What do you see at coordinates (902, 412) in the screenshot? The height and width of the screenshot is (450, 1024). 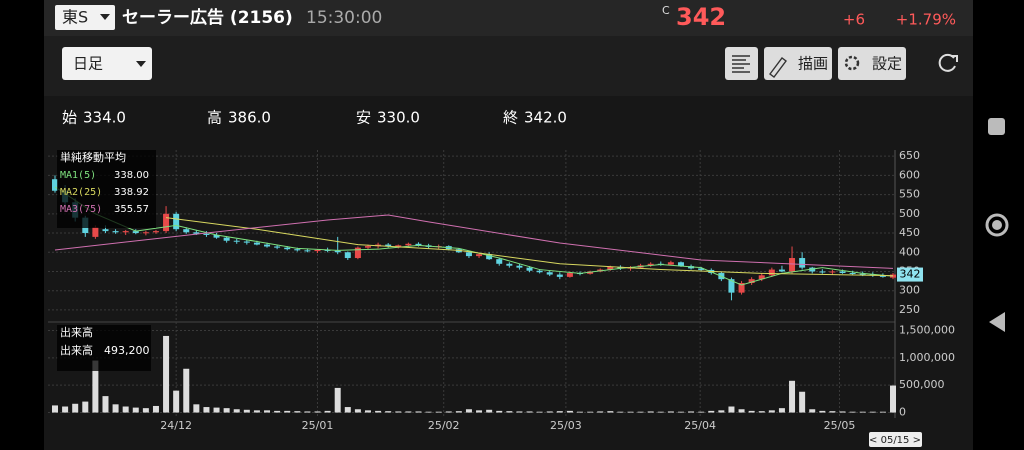 I see `y-tick-label: 0` at bounding box center [902, 412].